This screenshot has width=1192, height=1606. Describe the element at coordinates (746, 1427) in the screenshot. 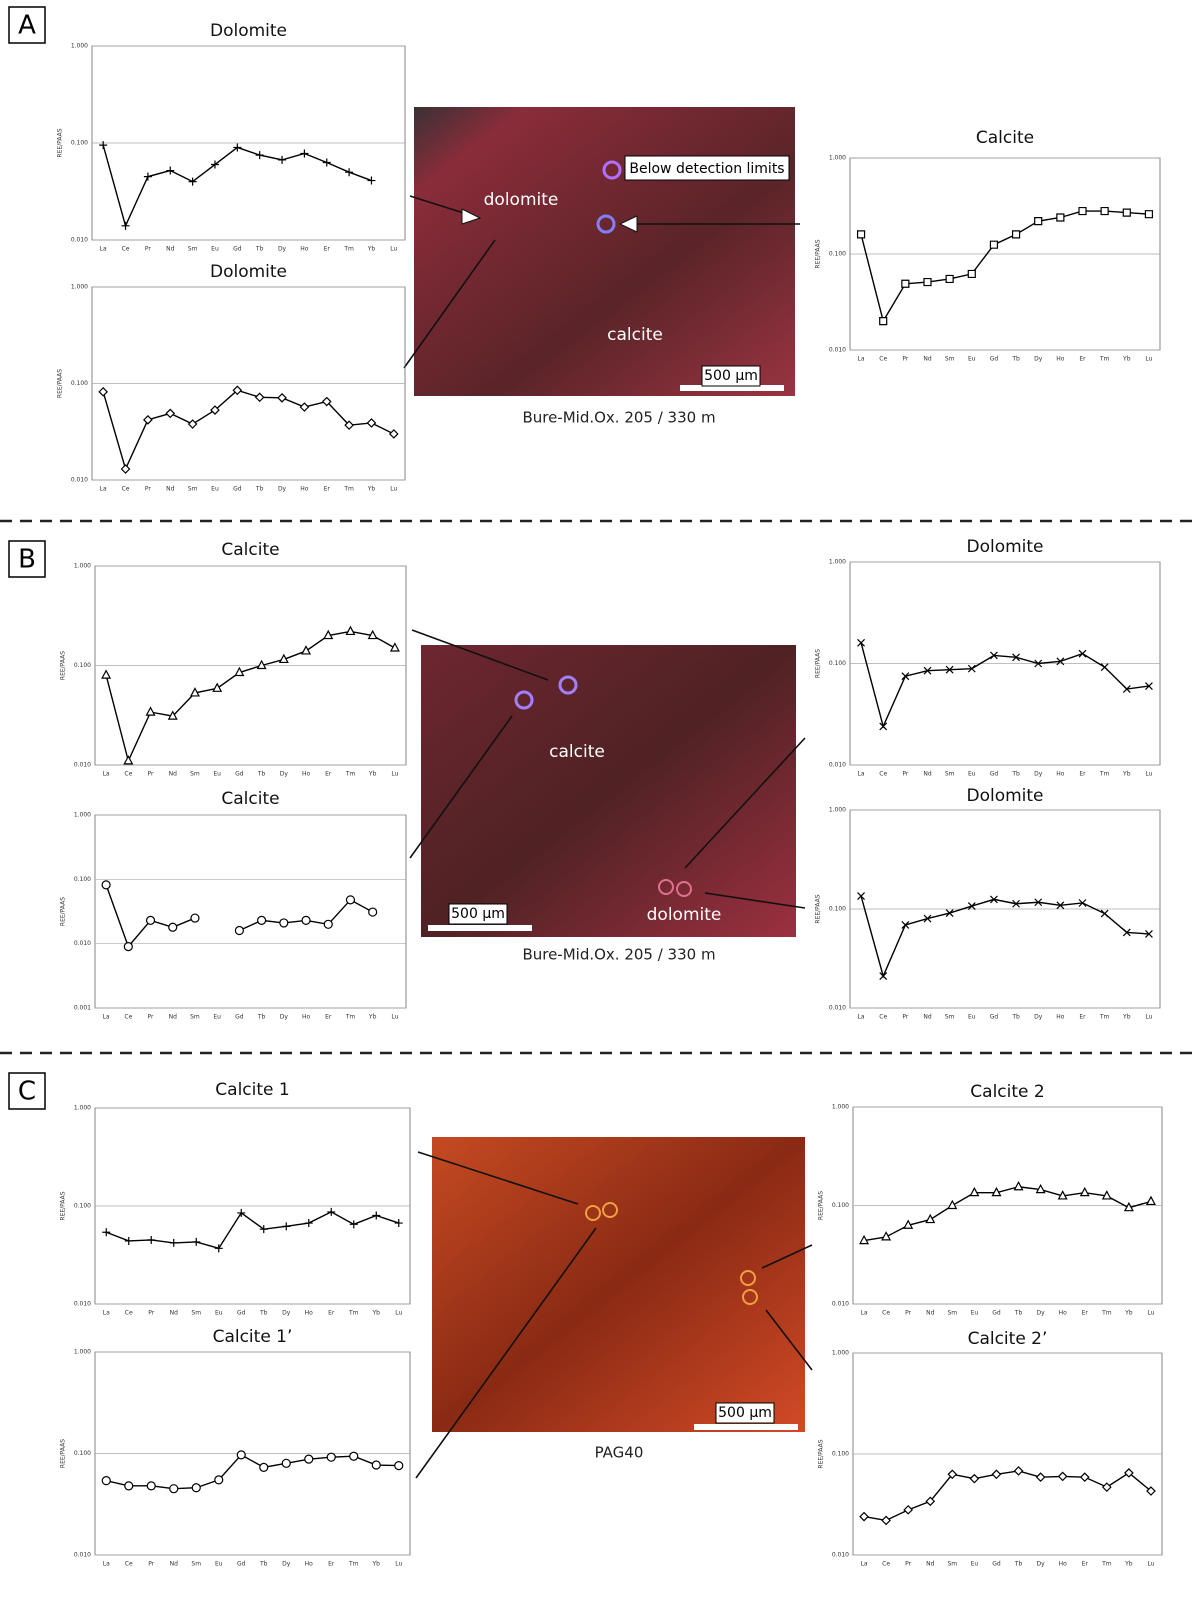

I see `scale-bar` at that location.